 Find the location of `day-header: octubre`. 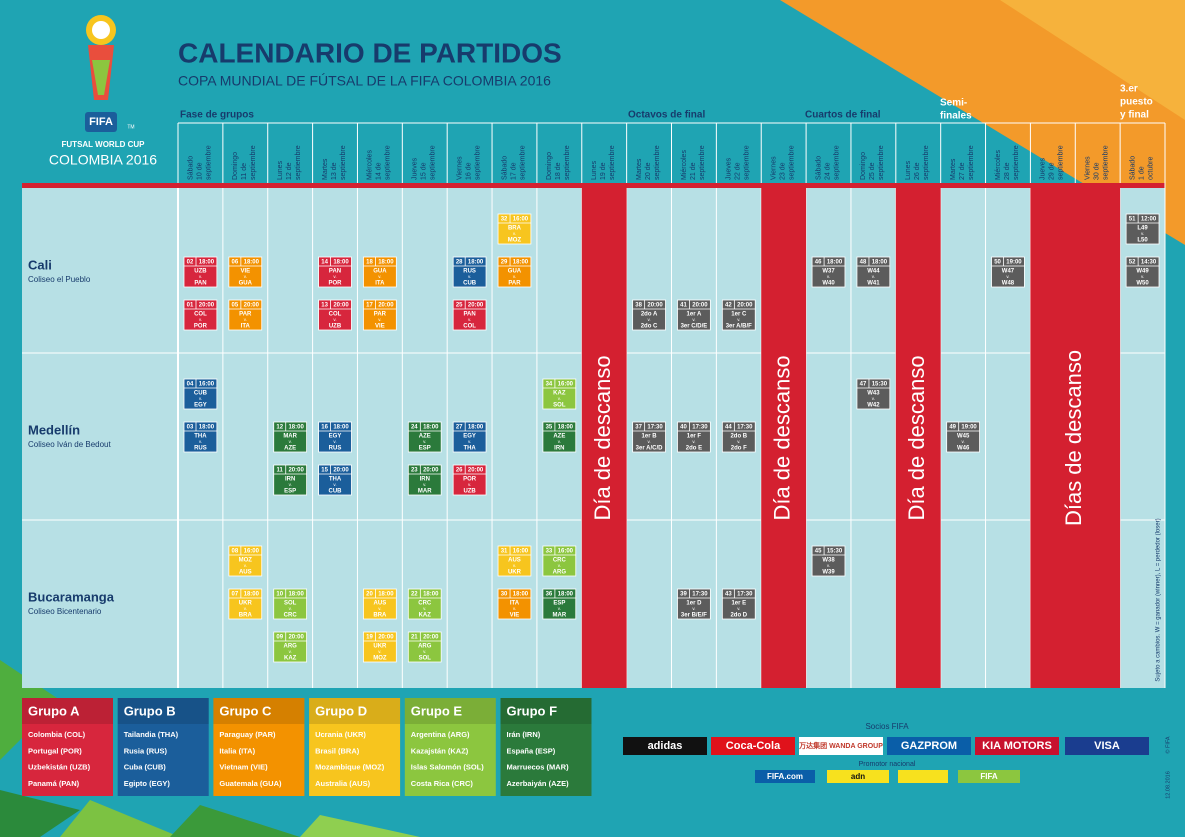

day-header: octubre is located at coordinates (1150, 168).